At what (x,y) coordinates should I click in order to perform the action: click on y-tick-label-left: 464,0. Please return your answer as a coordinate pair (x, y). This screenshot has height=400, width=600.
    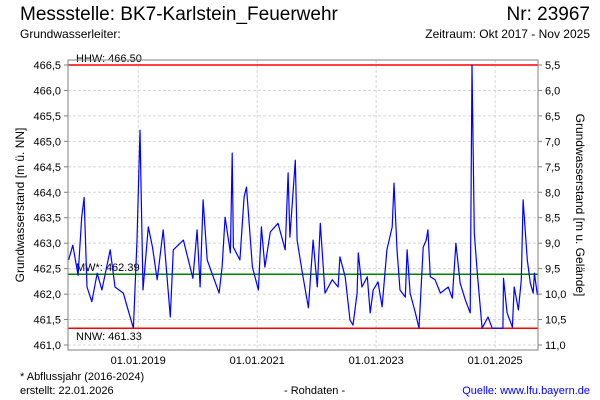
    Looking at the image, I should click on (47, 193).